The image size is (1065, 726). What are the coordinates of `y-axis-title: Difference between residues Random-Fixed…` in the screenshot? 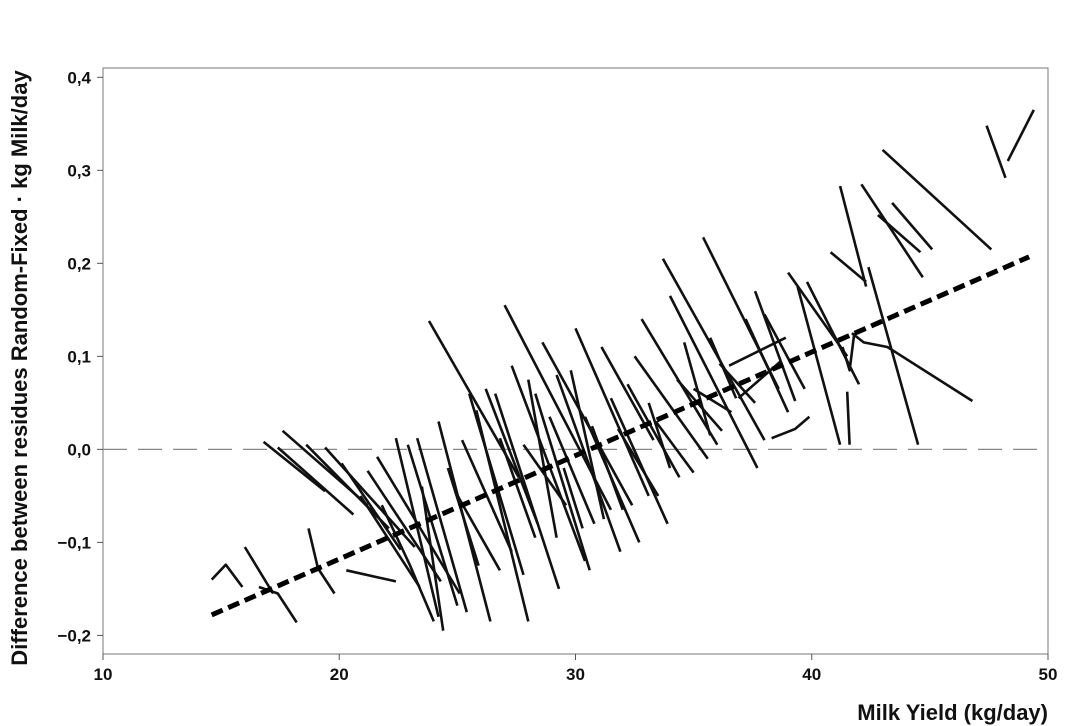 It's located at (19, 368).